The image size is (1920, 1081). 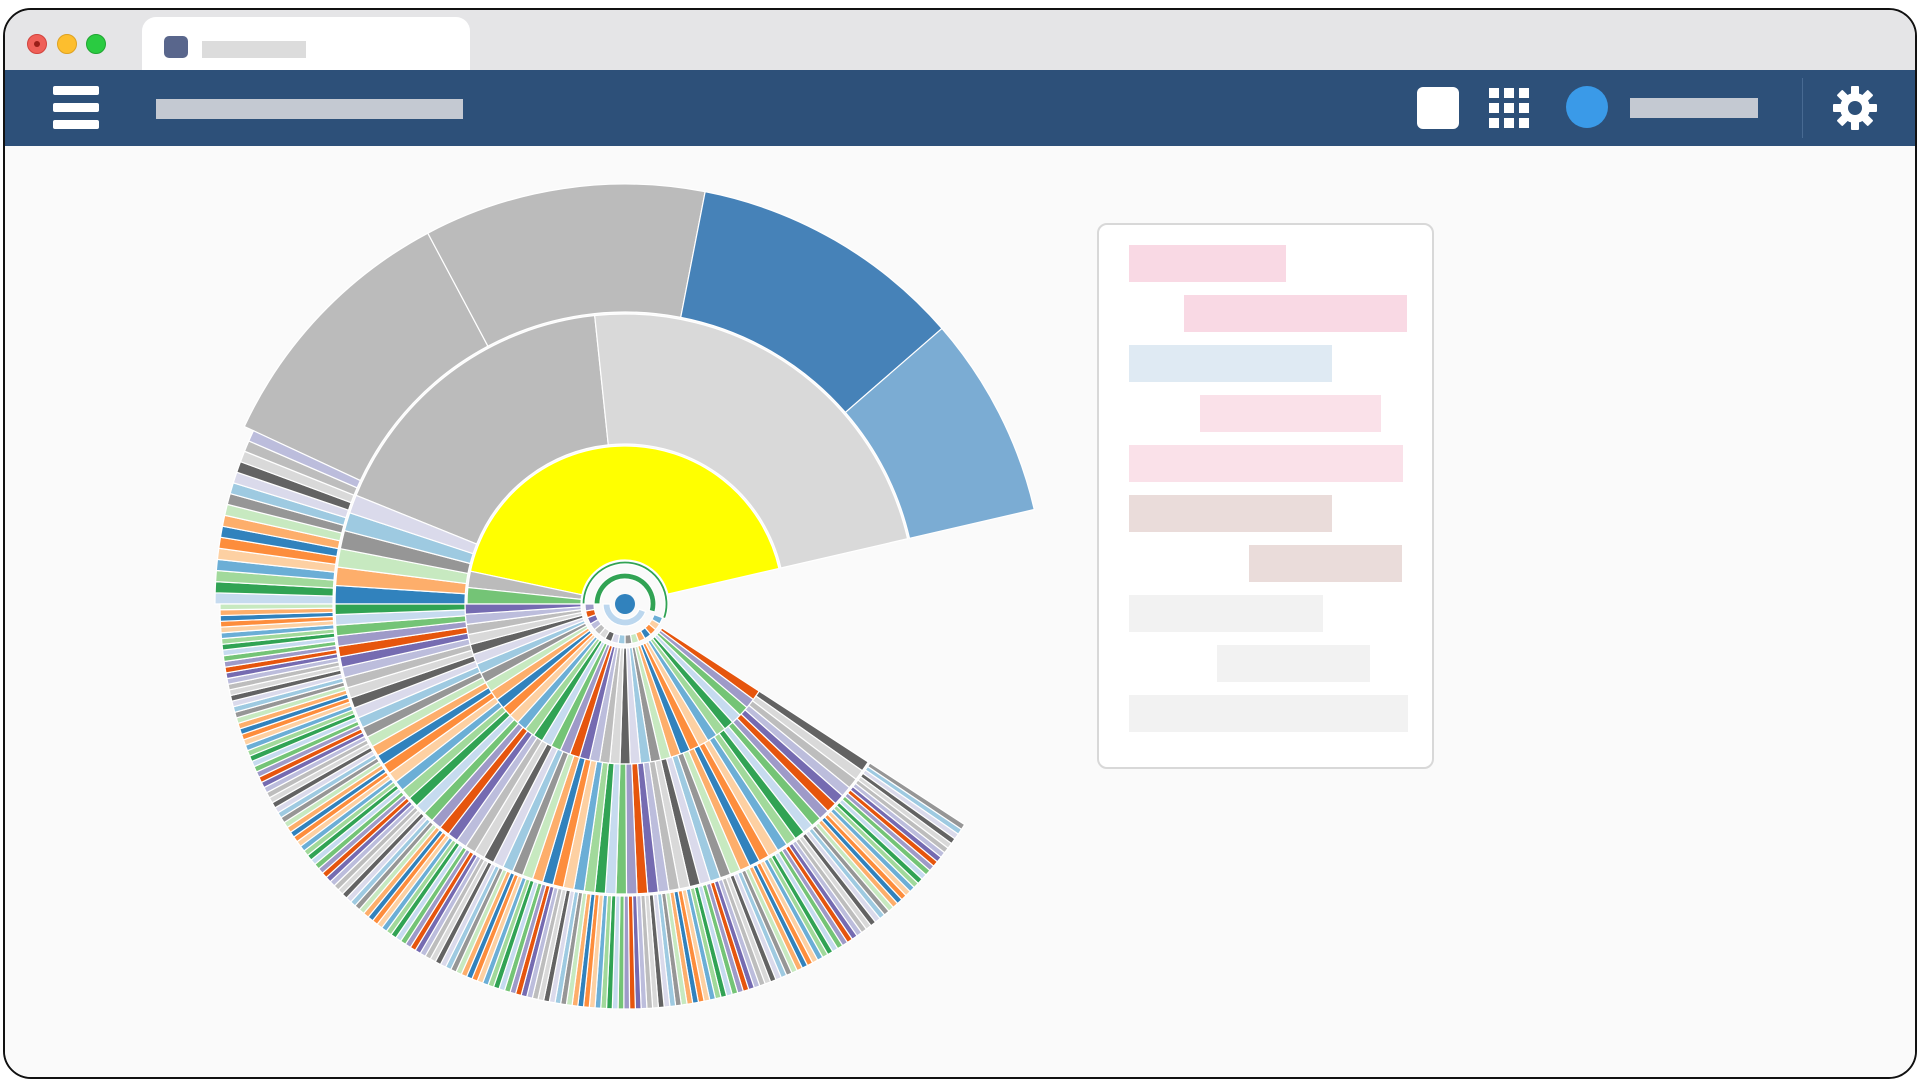 I want to click on browser-tab-bar, so click(x=960, y=40).